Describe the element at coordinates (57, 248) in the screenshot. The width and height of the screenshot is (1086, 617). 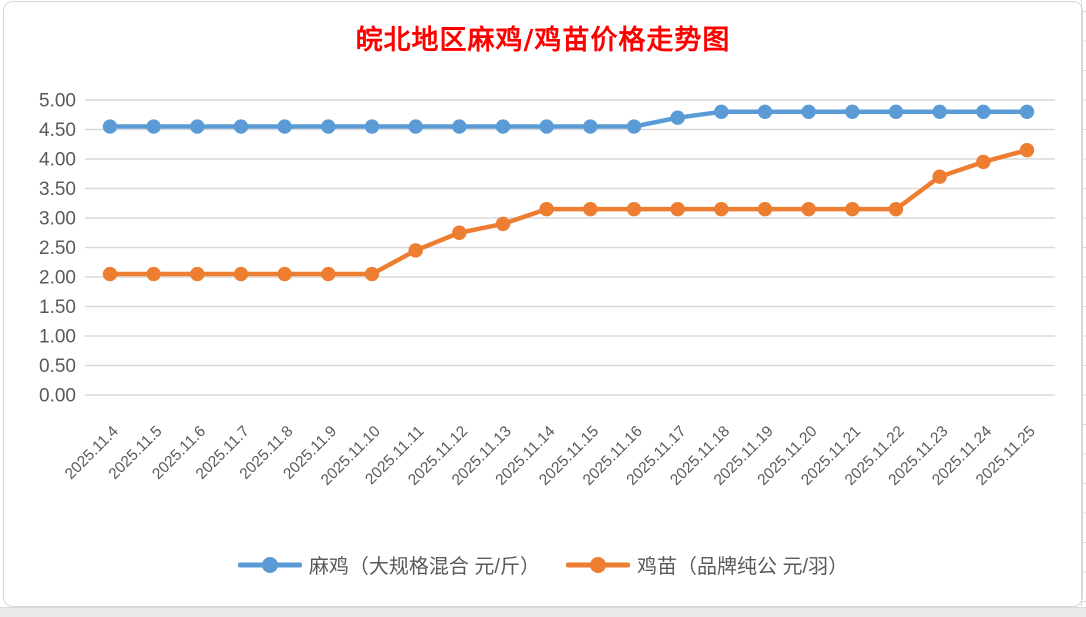
I see `y-axis-tick-label: 2.50` at that location.